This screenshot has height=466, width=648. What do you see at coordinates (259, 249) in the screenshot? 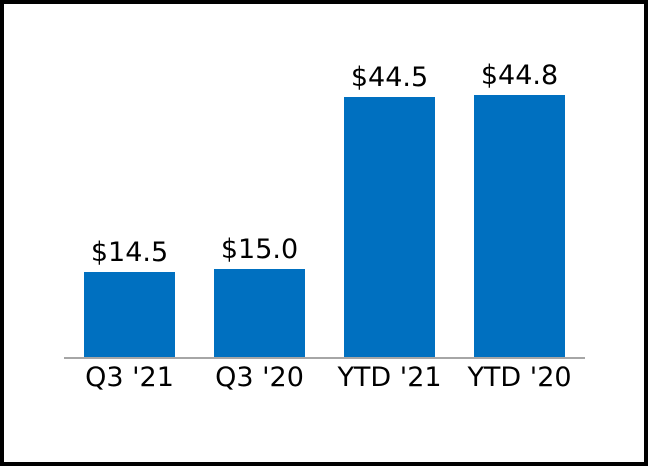
I see `bar-value-label: $15.0` at bounding box center [259, 249].